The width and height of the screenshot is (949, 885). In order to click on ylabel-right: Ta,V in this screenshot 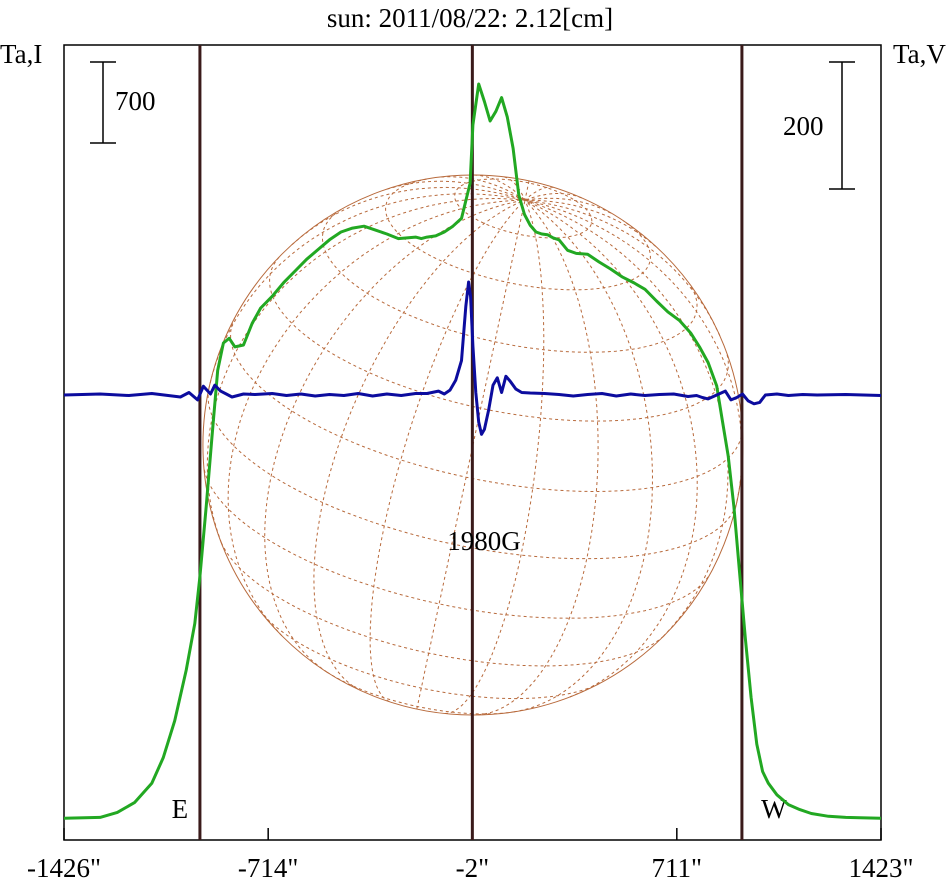, I will do `click(919, 54)`.